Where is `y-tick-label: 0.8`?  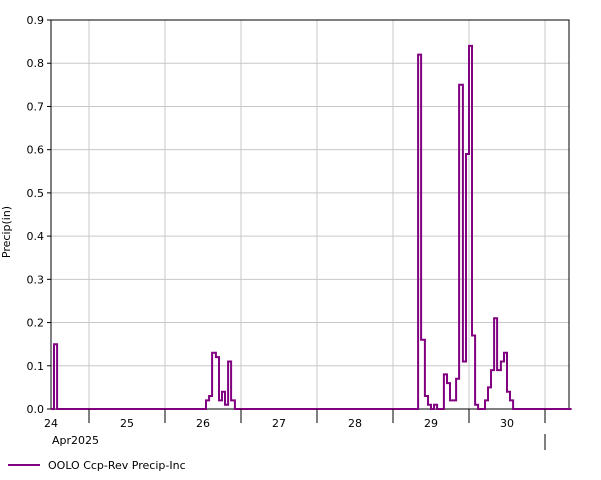
y-tick-label: 0.8 is located at coordinates (36, 63).